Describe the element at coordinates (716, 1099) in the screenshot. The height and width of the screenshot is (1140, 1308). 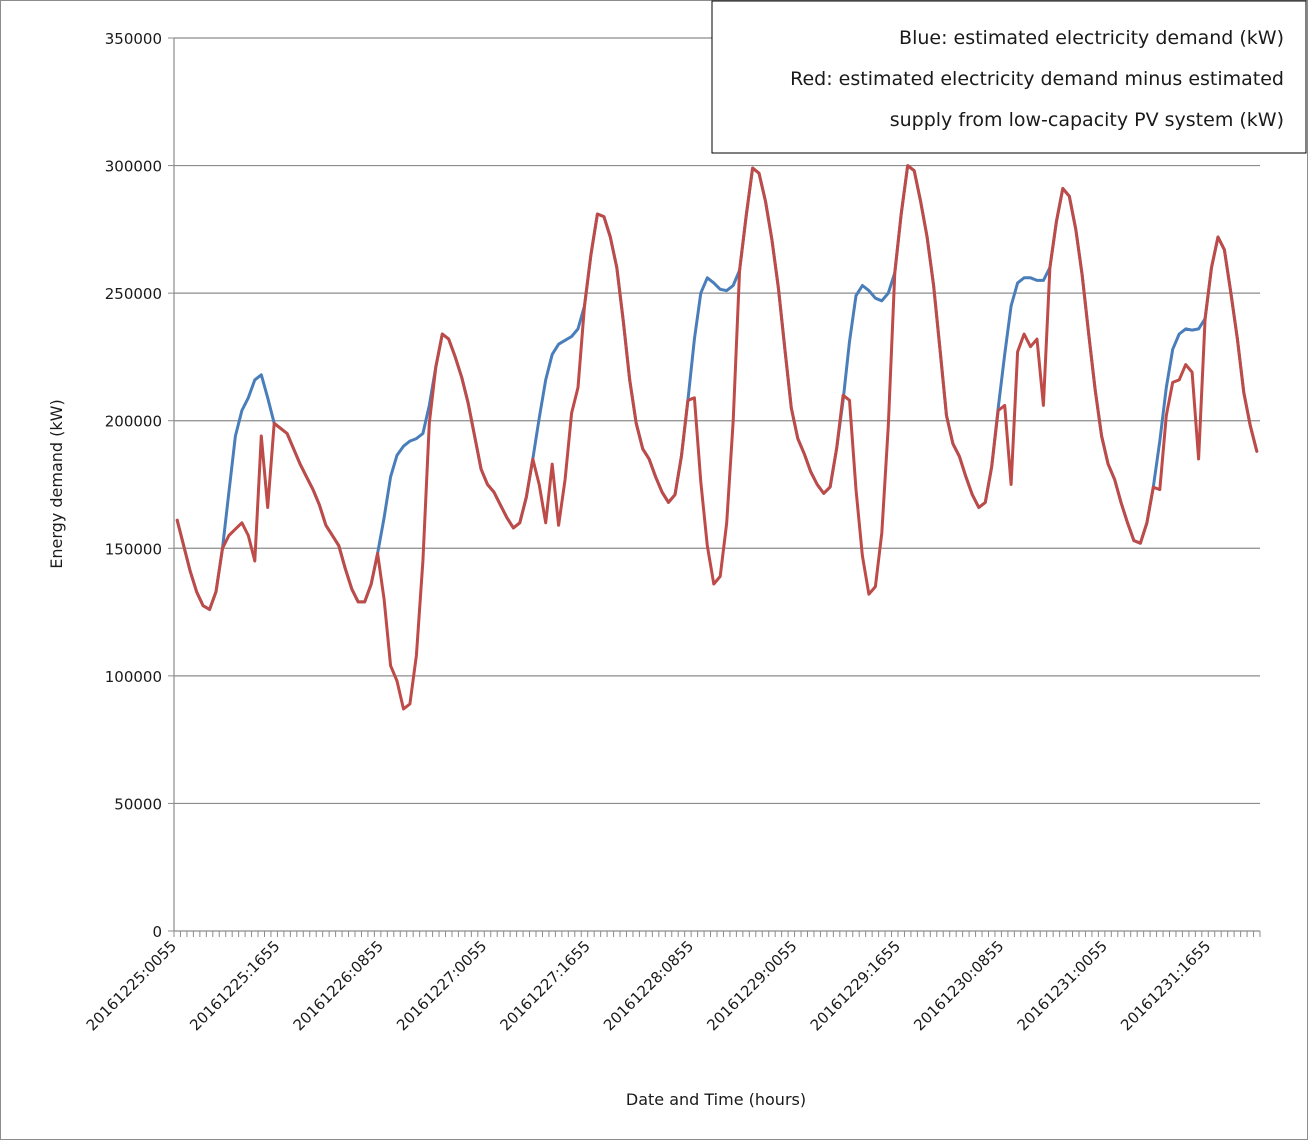
I see `x-axis-title: Date and Time (hours)` at that location.